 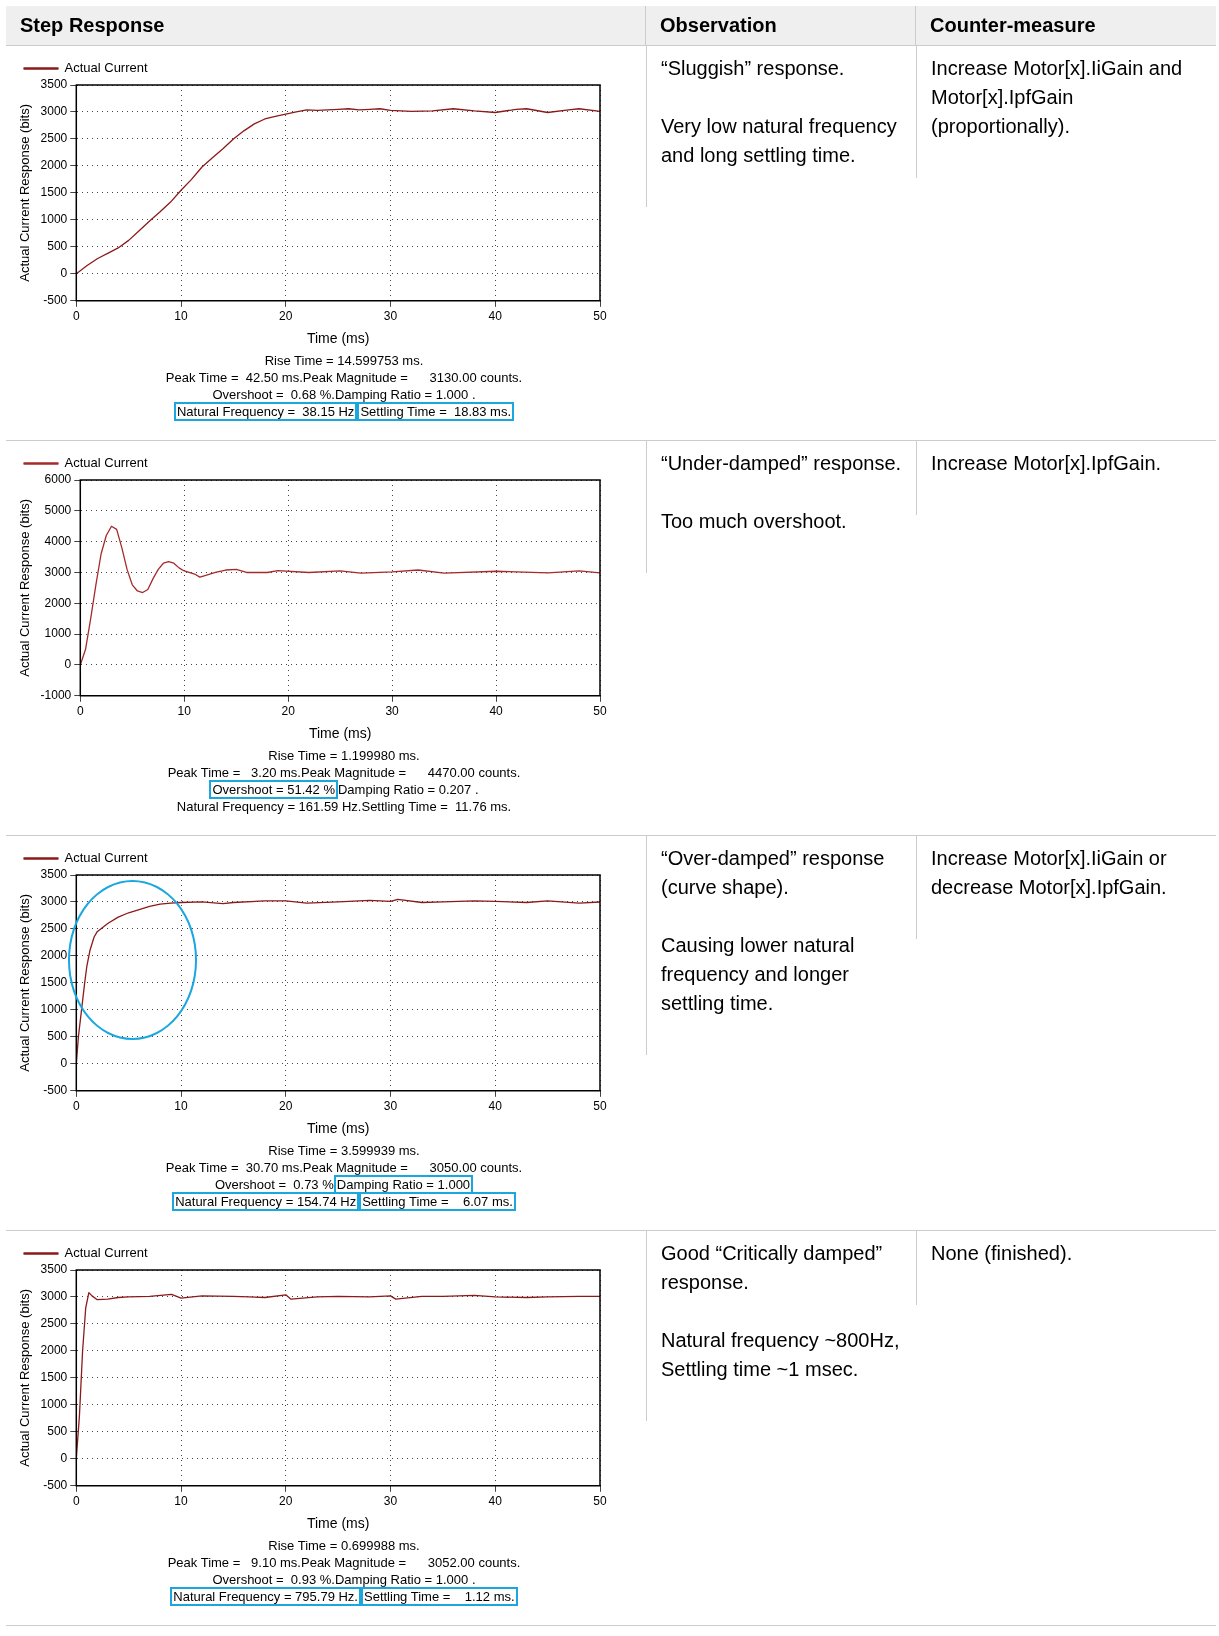 I want to click on text: Increase Motor[x].IpfGain., so click(x=1047, y=463).